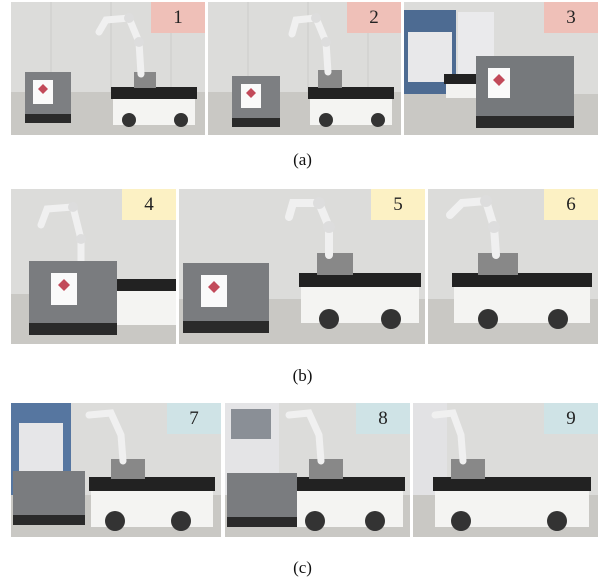  I want to click on step-number-badge: 9, so click(571, 418).